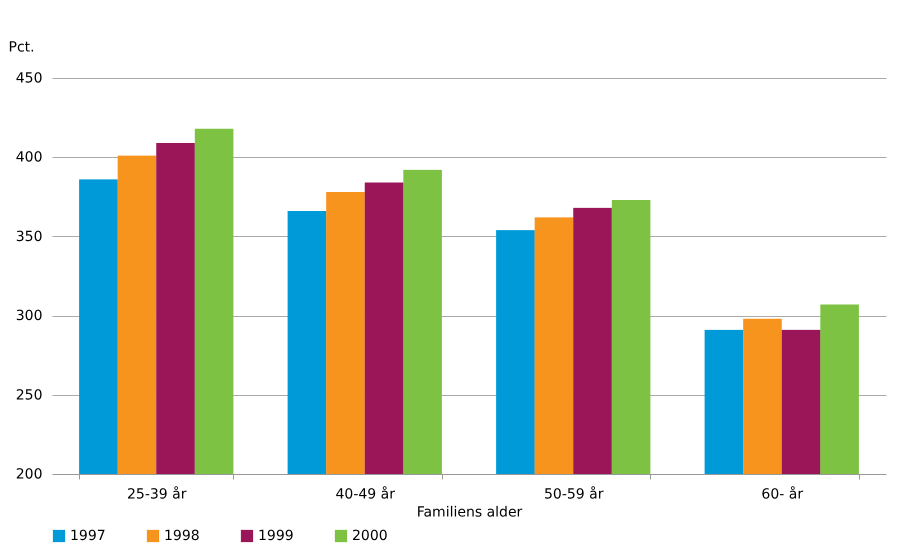  Describe the element at coordinates (21, 48) in the screenshot. I see `y-axis-title: Pct.` at that location.